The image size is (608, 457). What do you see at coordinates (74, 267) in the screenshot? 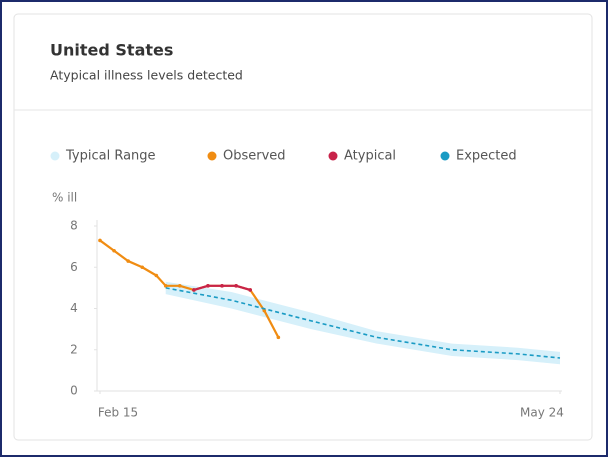
I see `y-tick-label: 6` at bounding box center [74, 267].